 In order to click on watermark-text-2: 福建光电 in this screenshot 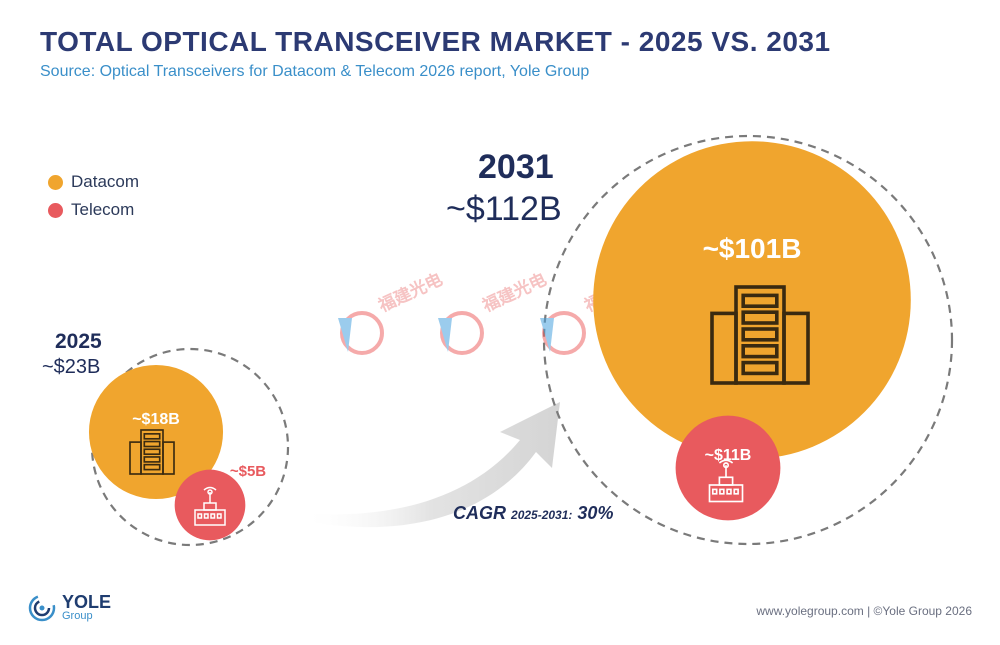, I will do `click(513, 292)`.